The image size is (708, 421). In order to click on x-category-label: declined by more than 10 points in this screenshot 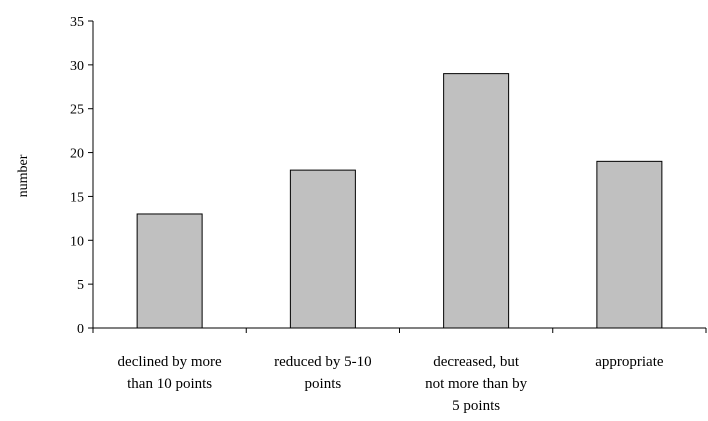, I will do `click(170, 373)`.